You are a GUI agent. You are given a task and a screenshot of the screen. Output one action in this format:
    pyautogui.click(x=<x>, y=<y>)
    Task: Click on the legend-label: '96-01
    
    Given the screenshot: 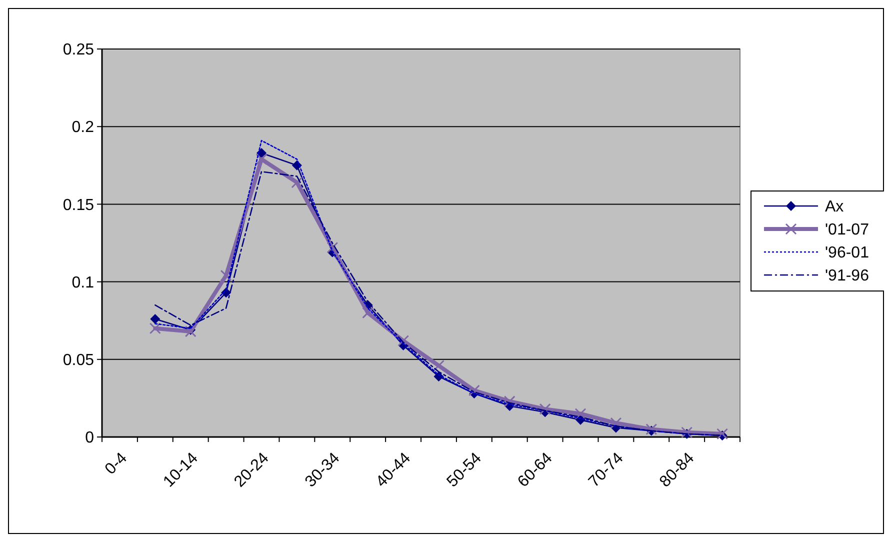 What is the action you would take?
    pyautogui.click(x=847, y=253)
    